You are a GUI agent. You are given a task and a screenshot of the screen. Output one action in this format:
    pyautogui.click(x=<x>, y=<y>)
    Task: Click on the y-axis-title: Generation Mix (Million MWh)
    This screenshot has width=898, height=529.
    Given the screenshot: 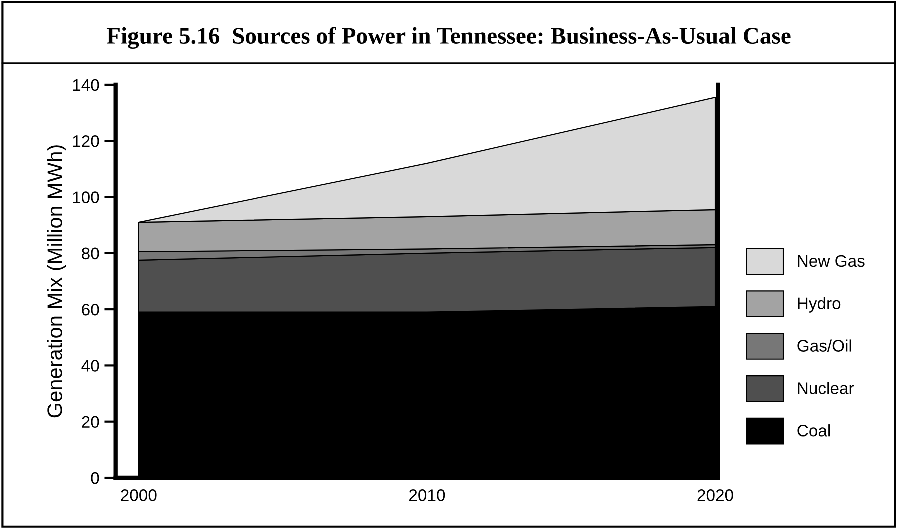 What is the action you would take?
    pyautogui.click(x=56, y=282)
    